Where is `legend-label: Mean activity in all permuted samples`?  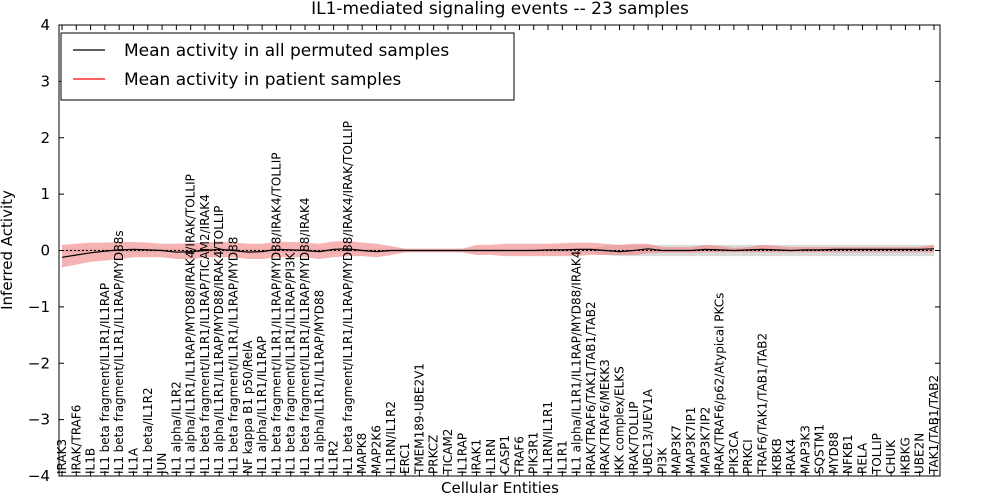 legend-label: Mean activity in all permuted samples is located at coordinates (286, 51).